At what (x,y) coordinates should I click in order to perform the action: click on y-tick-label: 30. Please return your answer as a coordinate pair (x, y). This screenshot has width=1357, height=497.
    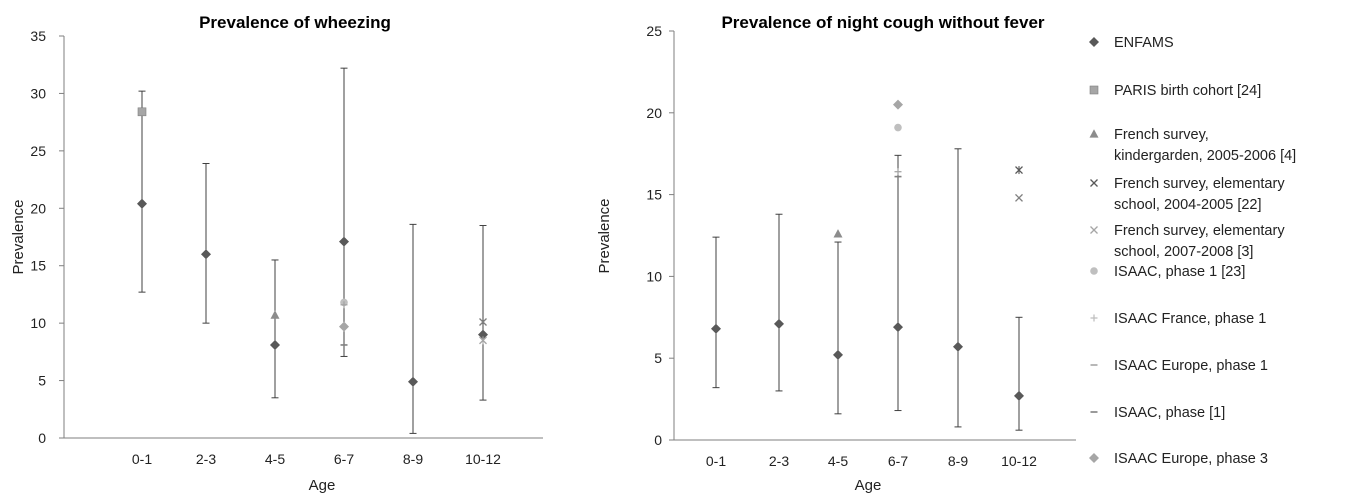
    Looking at the image, I should click on (38, 93).